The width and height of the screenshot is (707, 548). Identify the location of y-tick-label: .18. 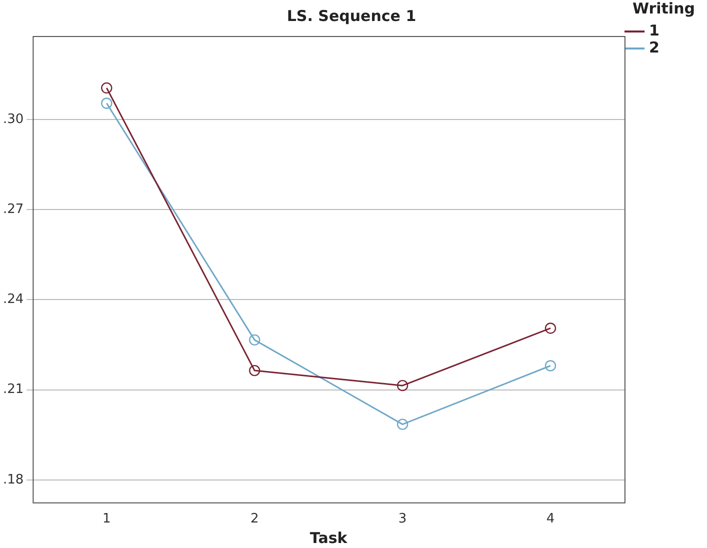
(13, 480).